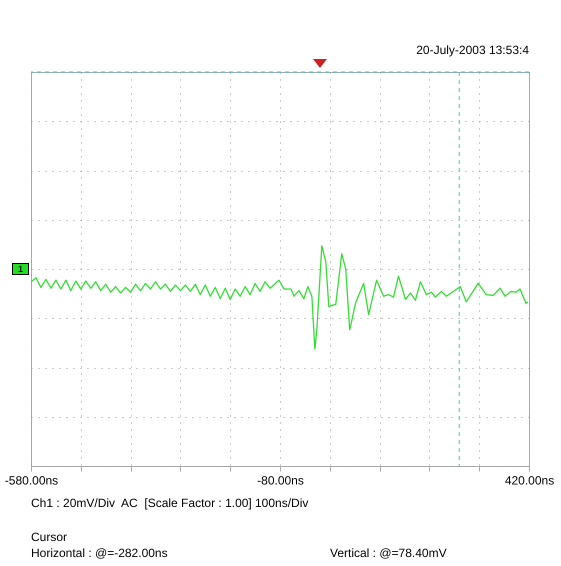  I want to click on text: 100ns/Div, so click(281, 503).